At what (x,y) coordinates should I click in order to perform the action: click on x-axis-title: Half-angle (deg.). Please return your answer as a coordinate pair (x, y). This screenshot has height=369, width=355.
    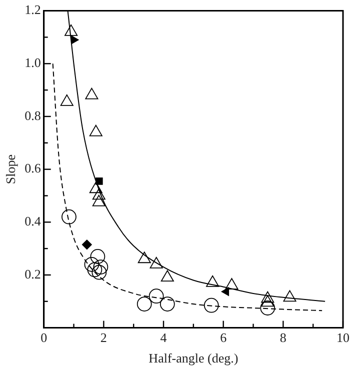
    Looking at the image, I should click on (193, 358).